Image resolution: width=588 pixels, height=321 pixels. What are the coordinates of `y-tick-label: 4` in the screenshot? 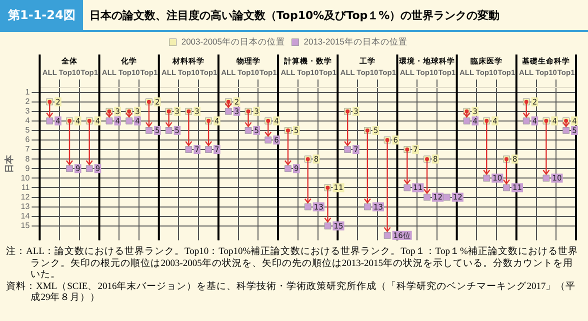 It's located at (27, 121).